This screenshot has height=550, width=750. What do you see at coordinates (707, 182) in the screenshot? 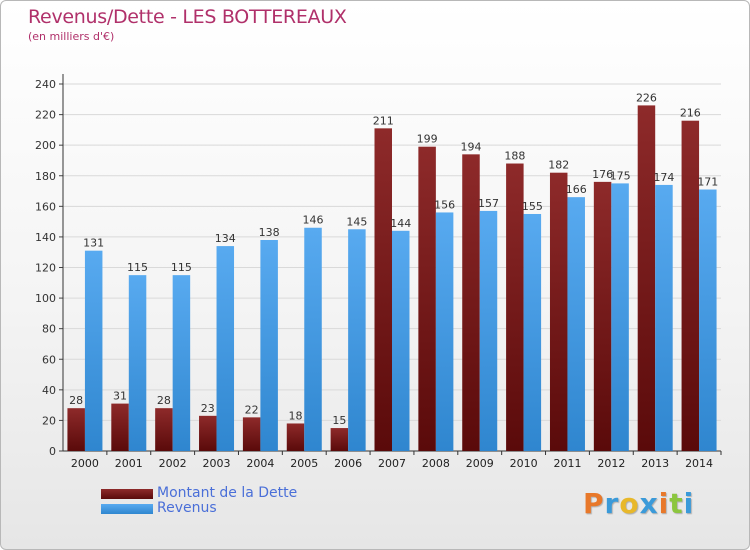
I see `data-label-revenus: 171` at bounding box center [707, 182].